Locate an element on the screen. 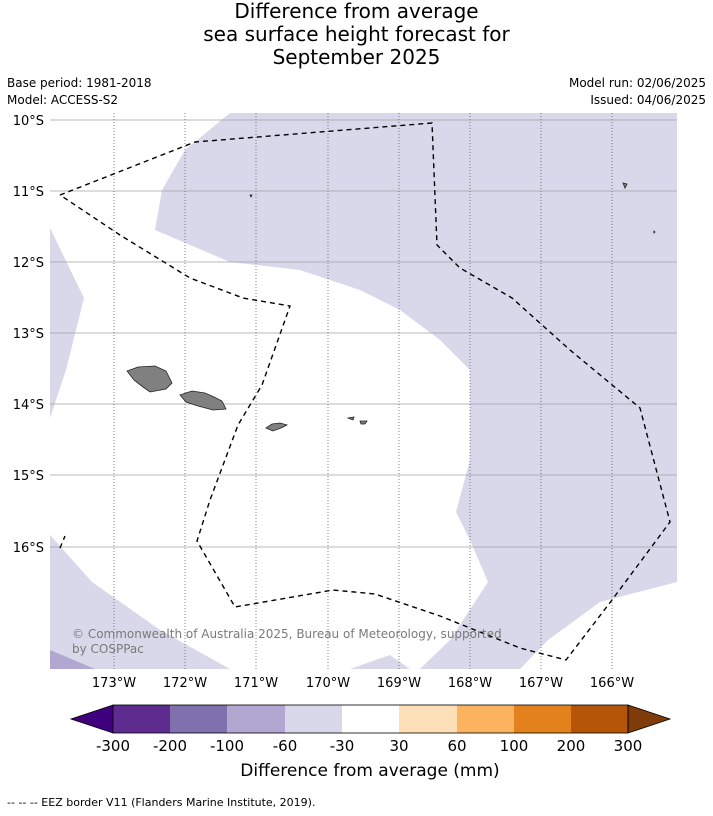 This screenshot has height=816, width=713. lon-label-169w: 169°W is located at coordinates (399, 683).